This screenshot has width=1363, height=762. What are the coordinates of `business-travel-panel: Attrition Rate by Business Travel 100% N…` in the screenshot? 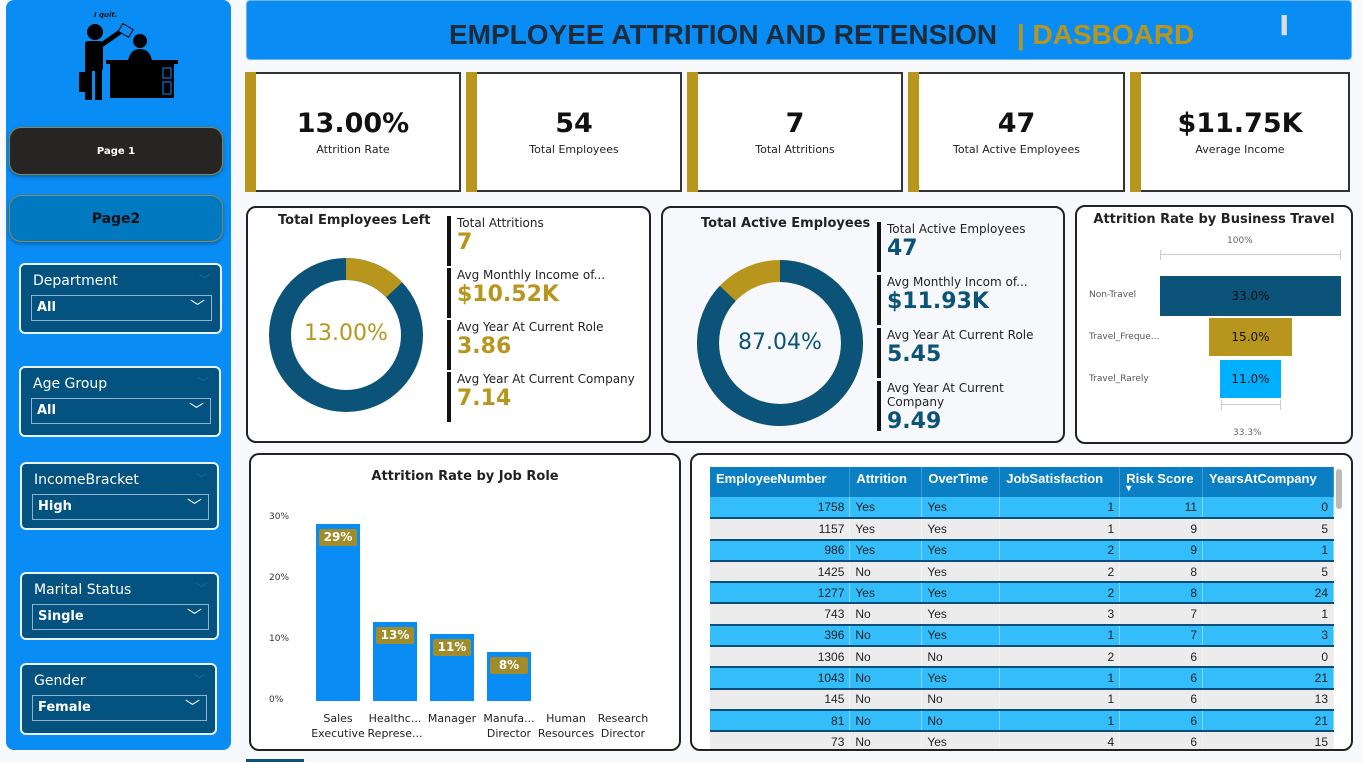 It's located at (1214, 324).